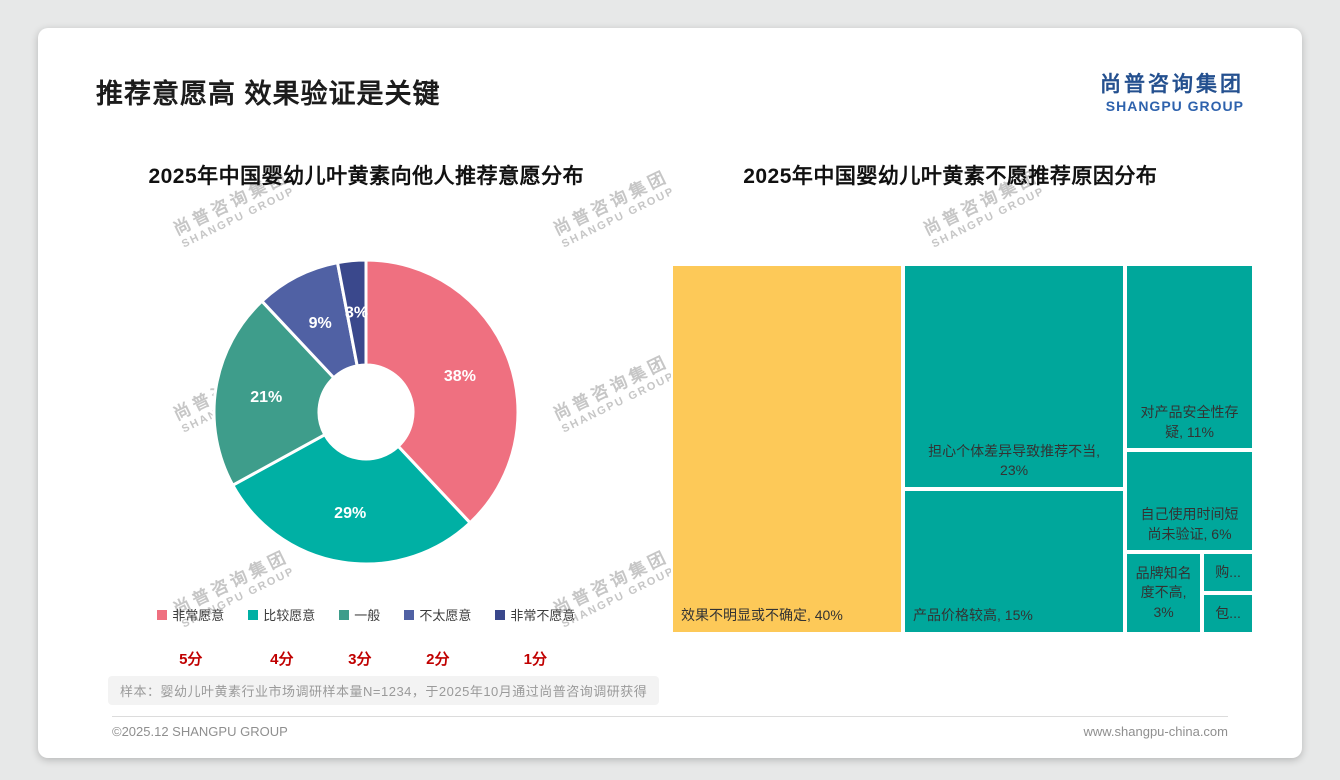 The width and height of the screenshot is (1340, 780). I want to click on legend-item: 非常愿意 5分, so click(190, 637).